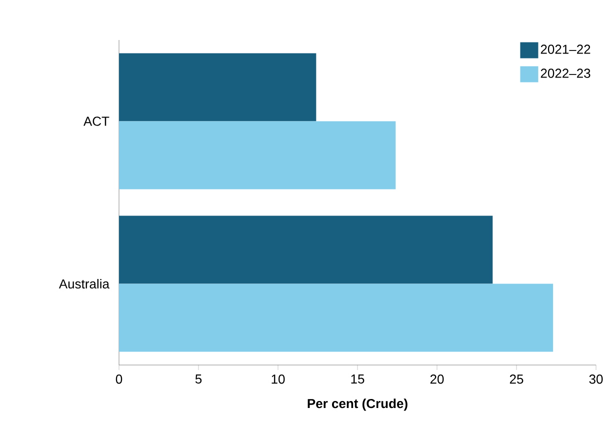  What do you see at coordinates (437, 379) in the screenshot?
I see `x-tick-label: 20` at bounding box center [437, 379].